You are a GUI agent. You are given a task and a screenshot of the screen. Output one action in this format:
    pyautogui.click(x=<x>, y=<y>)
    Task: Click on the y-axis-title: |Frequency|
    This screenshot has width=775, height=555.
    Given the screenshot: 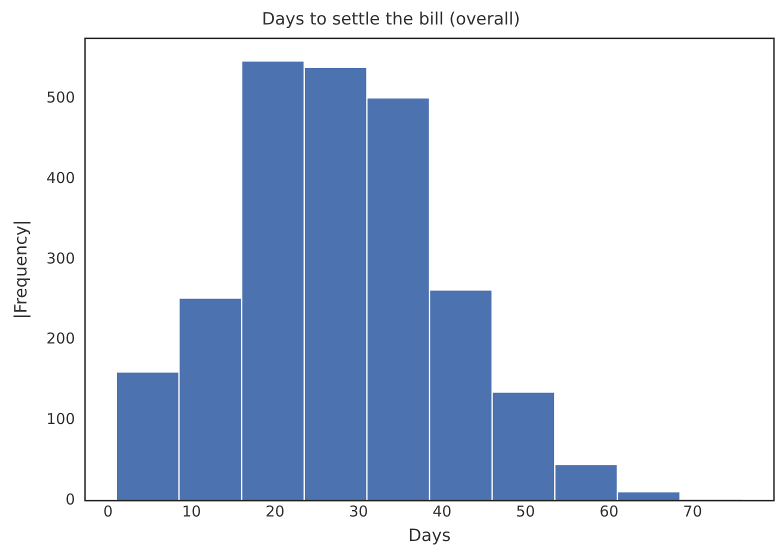 What is the action you would take?
    pyautogui.click(x=22, y=270)
    